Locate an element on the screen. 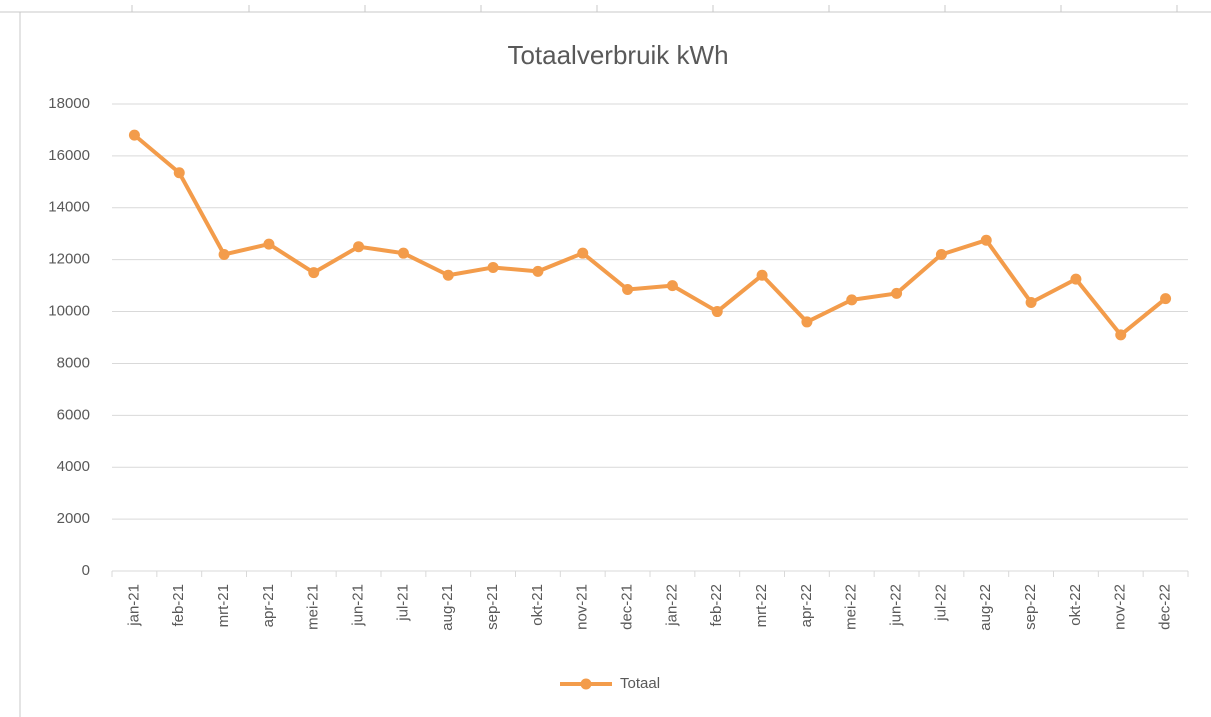 This screenshot has width=1211, height=717. y-tick-label: 14000 is located at coordinates (69, 207).